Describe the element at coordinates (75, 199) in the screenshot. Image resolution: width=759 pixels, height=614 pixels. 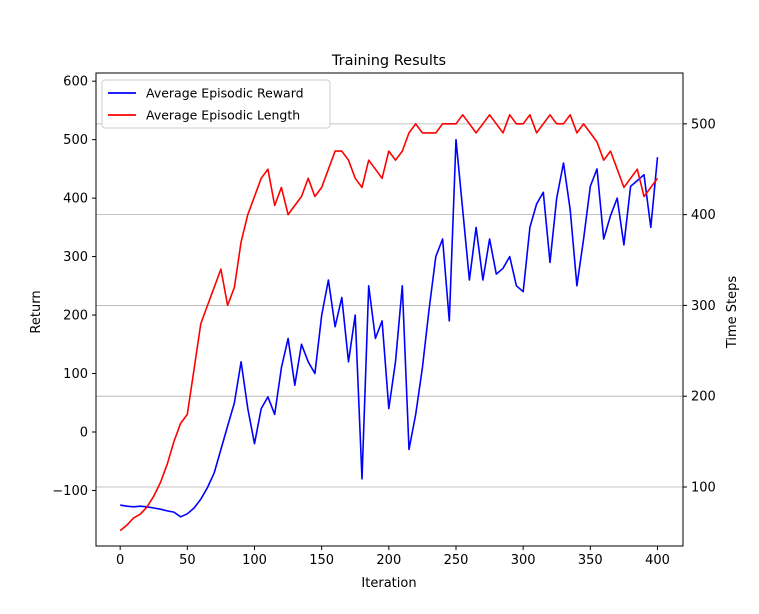
I see `left-y-tick-label: 400` at that location.